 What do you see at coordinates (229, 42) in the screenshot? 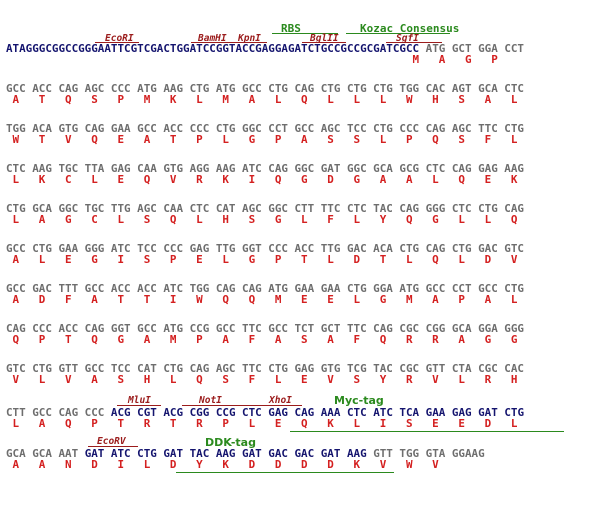
I see `bamhi-kpni-underline` at bounding box center [229, 42].